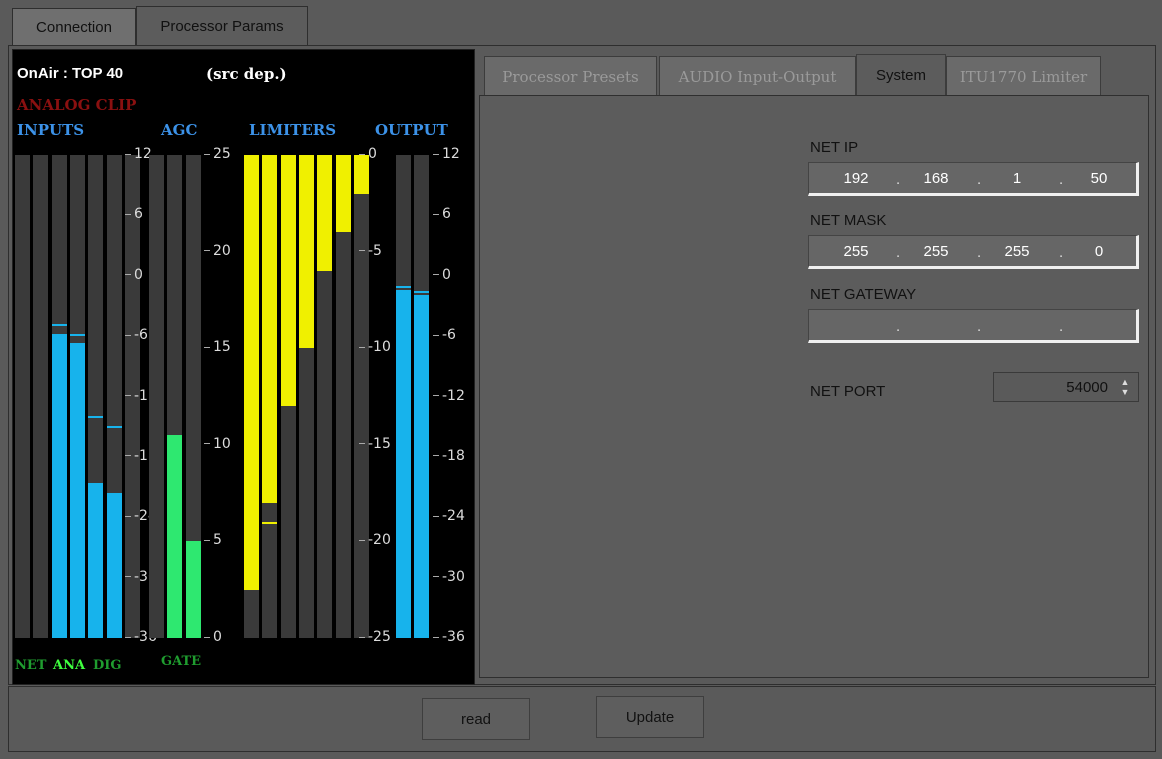 The height and width of the screenshot is (759, 1162). What do you see at coordinates (973, 326) in the screenshot?
I see `net-gateway-field: . . .` at bounding box center [973, 326].